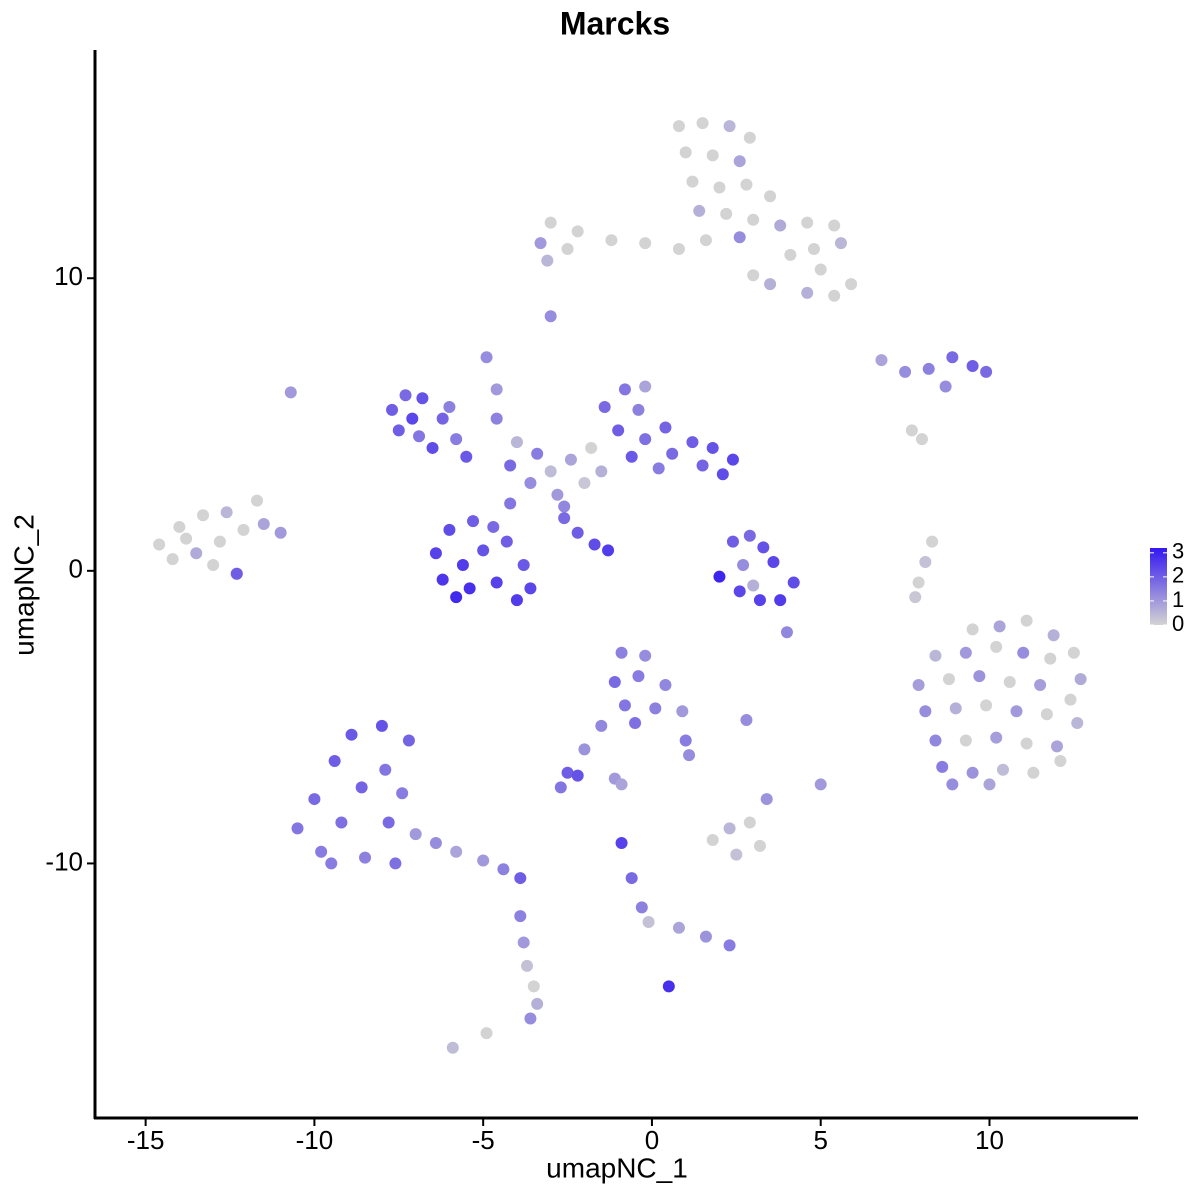 The height and width of the screenshot is (1200, 1200). I want to click on x-tick-label: -15, so click(146, 1140).